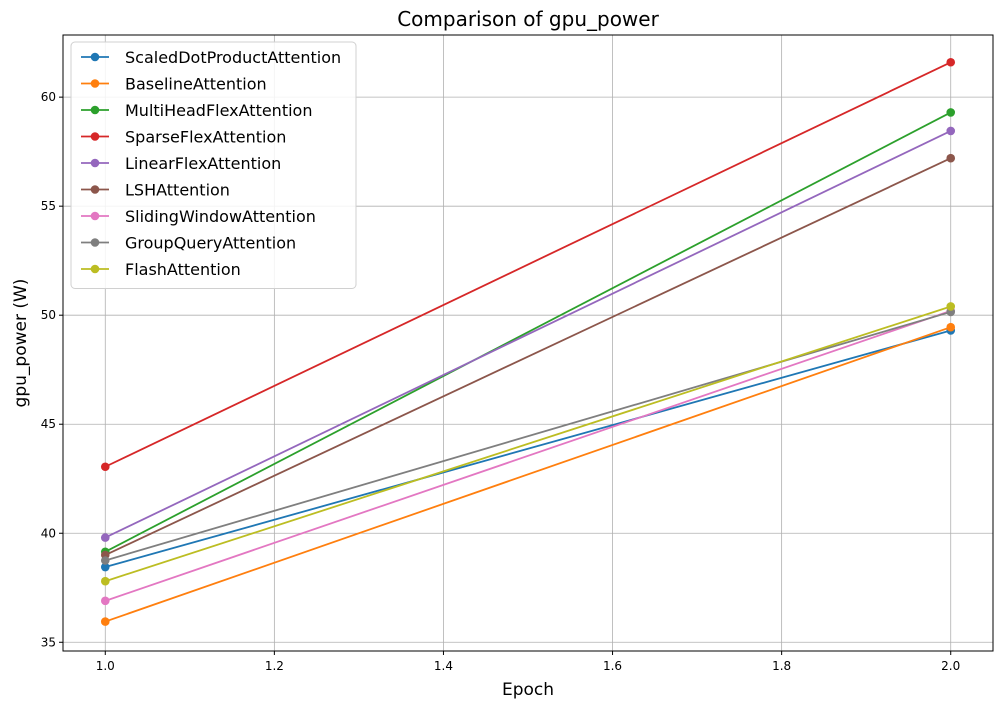 This screenshot has width=1002, height=708. I want to click on x-tick-label: 1.0, so click(105, 666).